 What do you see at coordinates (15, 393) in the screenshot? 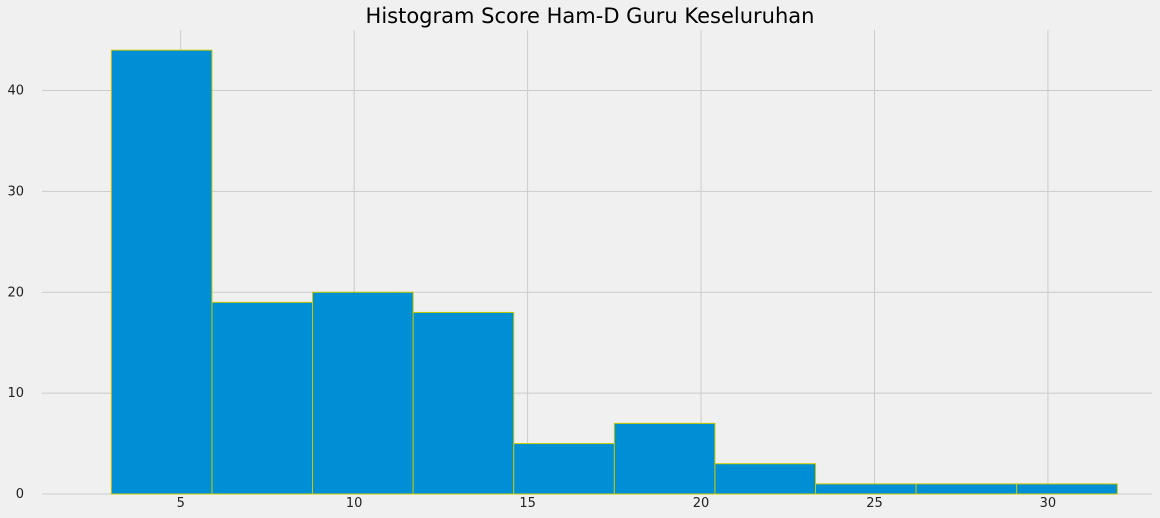
I see `y-tick-label: 10` at bounding box center [15, 393].